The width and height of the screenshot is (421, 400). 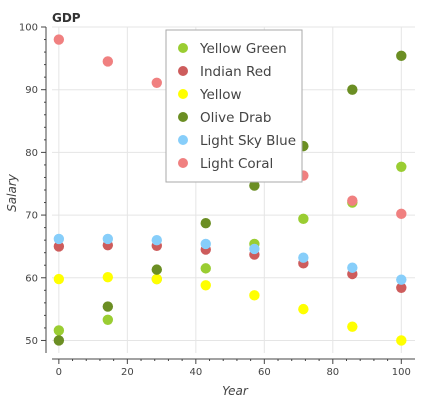 I want to click on y-tick-label: 70, so click(x=31, y=216).